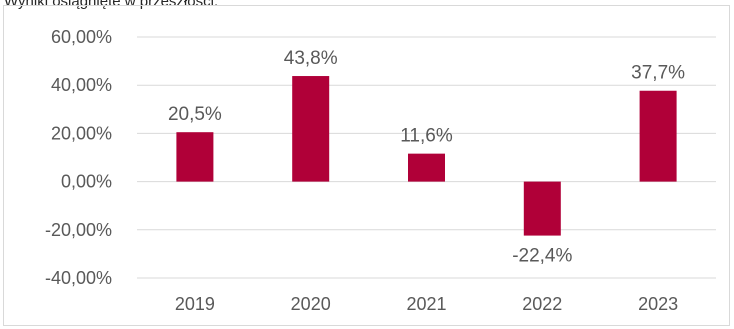 The height and width of the screenshot is (329, 734). Describe the element at coordinates (426, 136) in the screenshot. I see `data-label: 11,6%` at that location.